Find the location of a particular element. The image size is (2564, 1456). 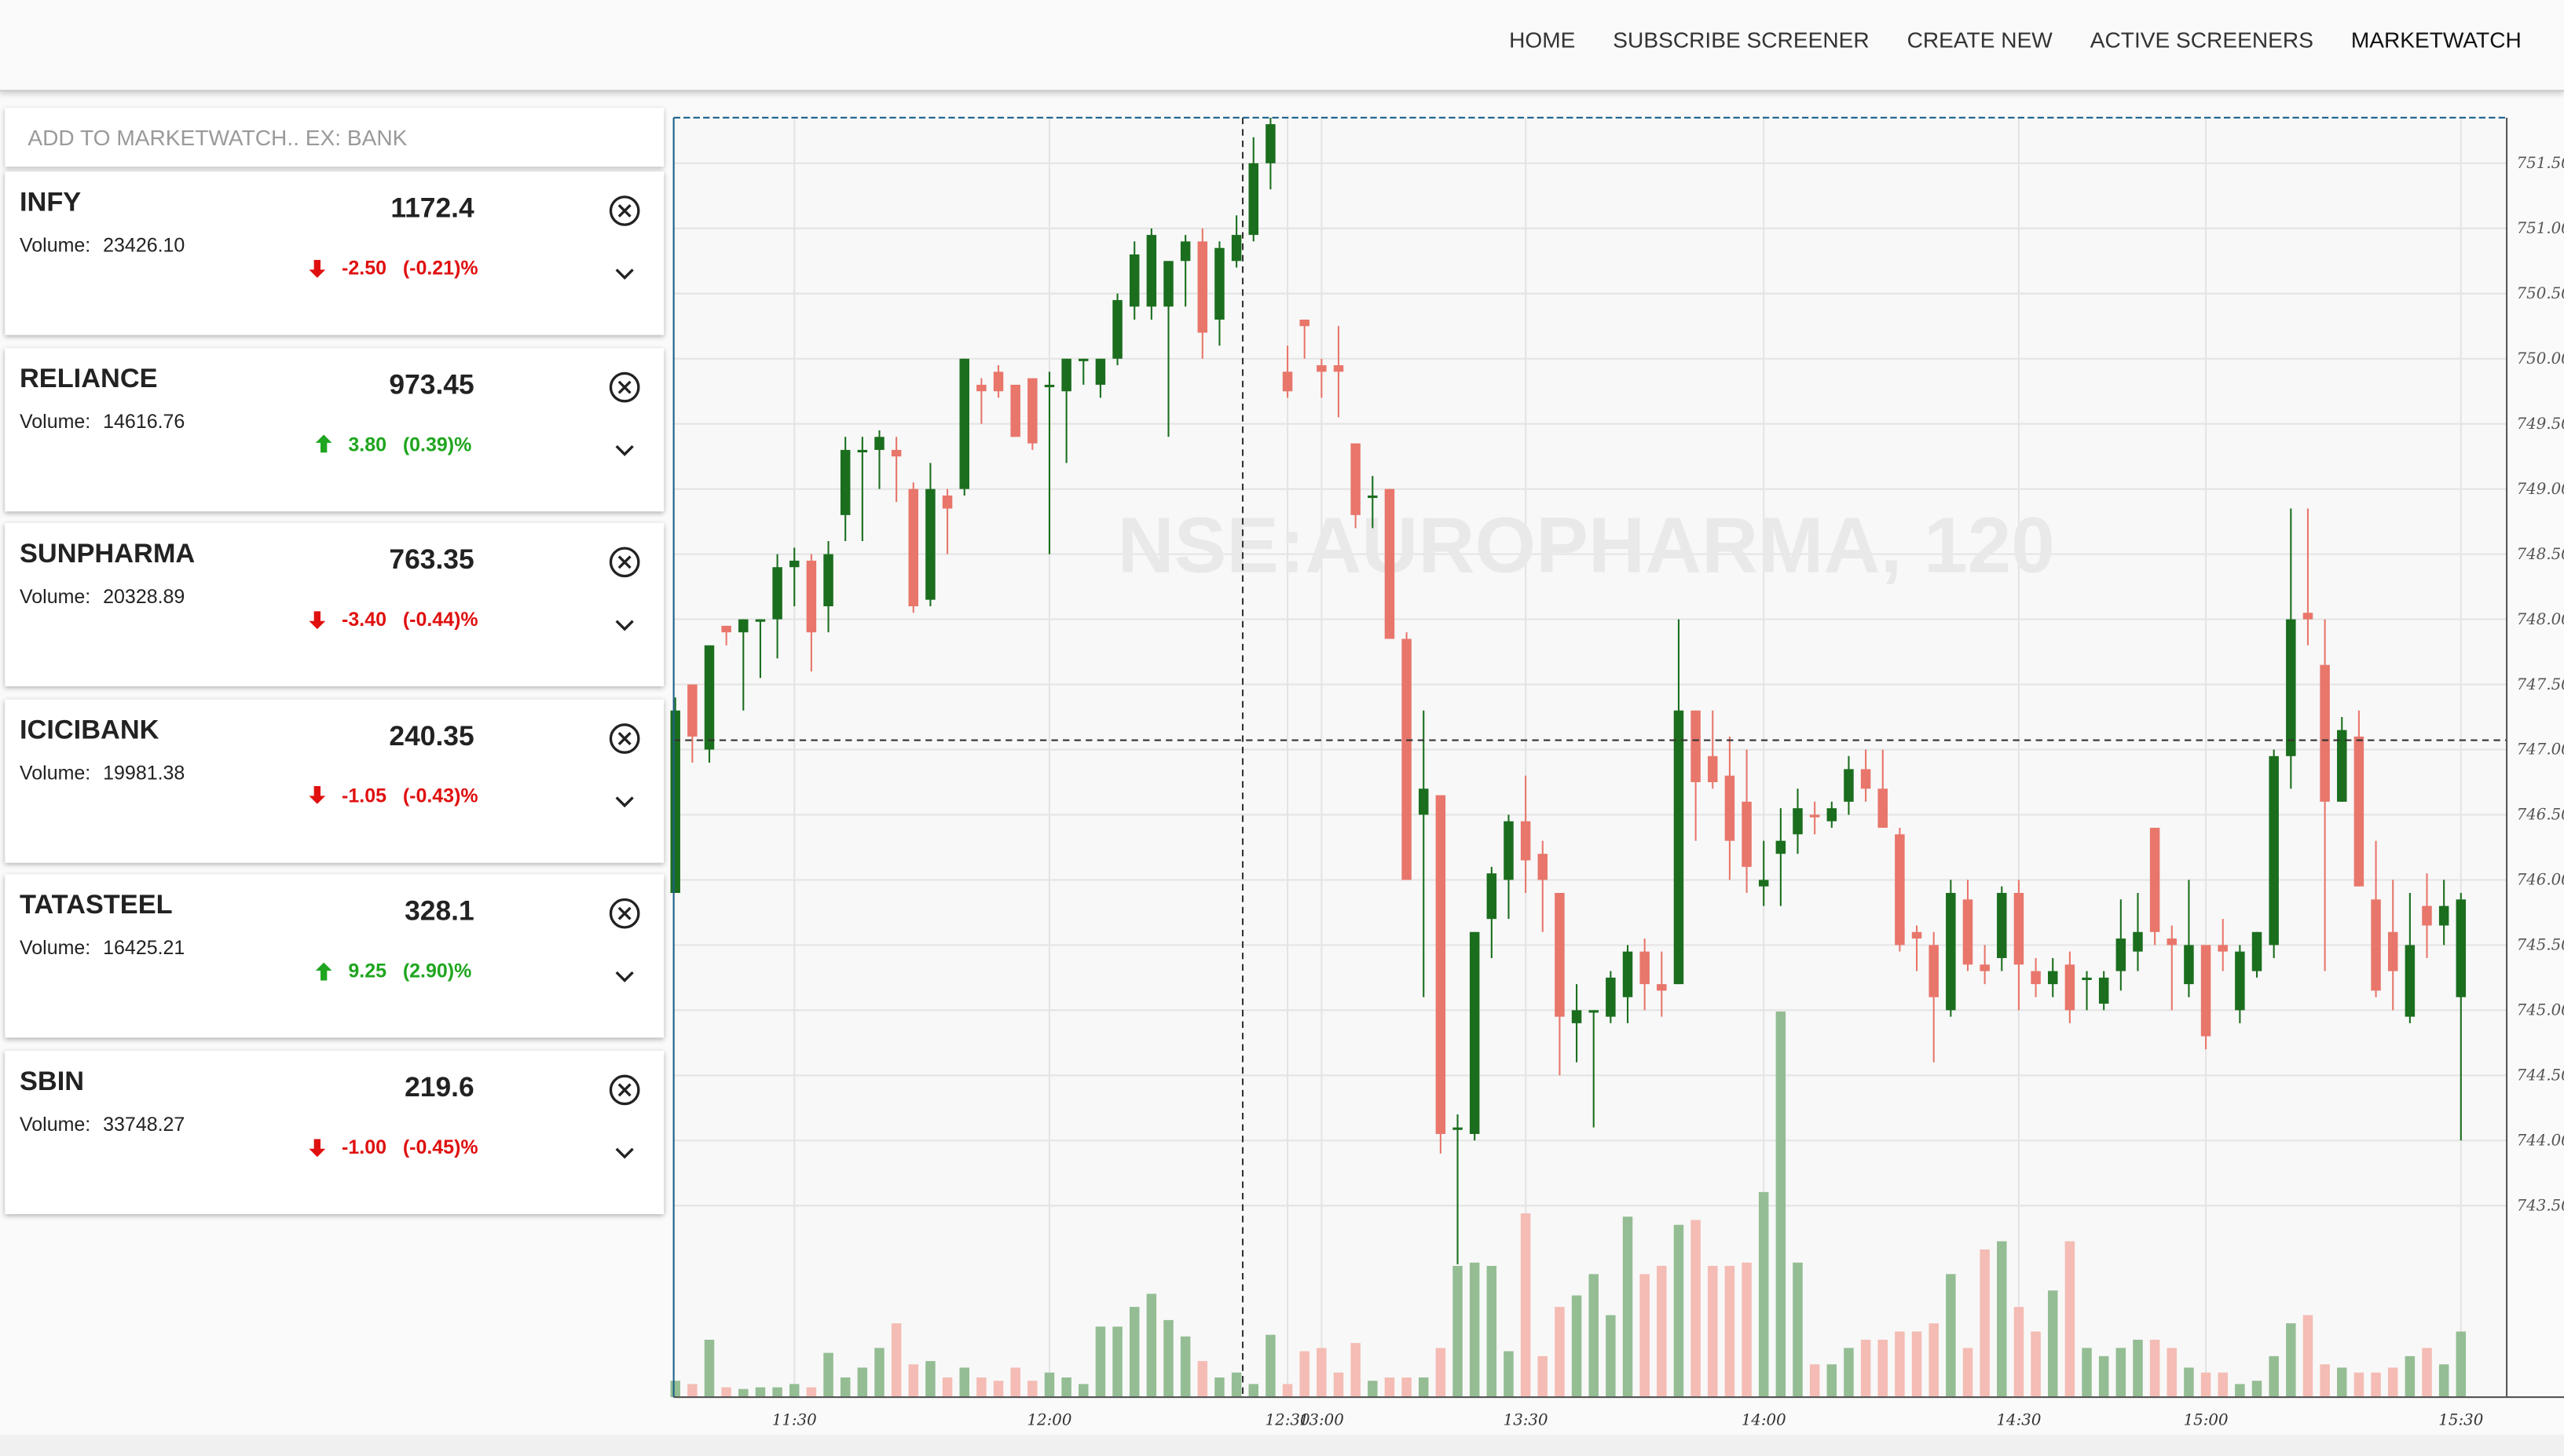

y-tick-label: 750.50 is located at coordinates (2540, 293).